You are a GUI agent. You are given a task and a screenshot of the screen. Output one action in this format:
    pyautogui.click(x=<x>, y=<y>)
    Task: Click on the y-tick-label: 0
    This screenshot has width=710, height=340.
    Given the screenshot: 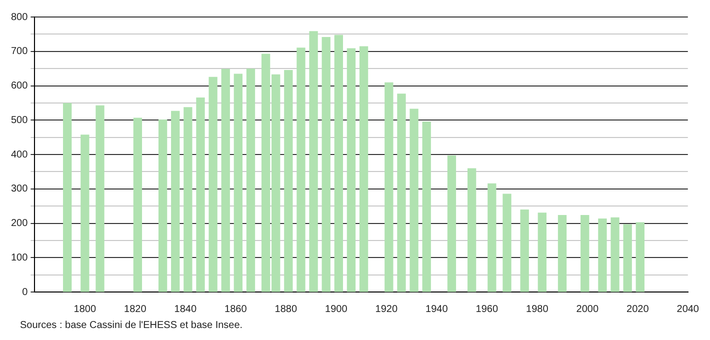 What is the action you would take?
    pyautogui.click(x=25, y=292)
    